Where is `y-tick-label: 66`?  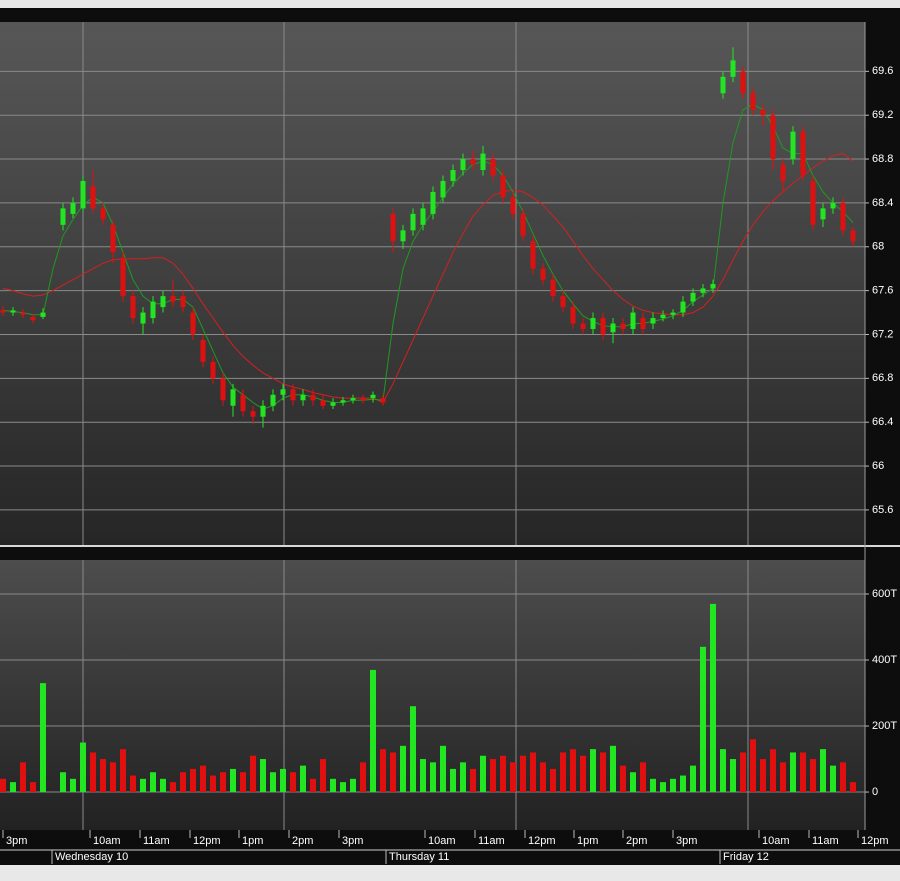 y-tick-label: 66 is located at coordinates (878, 466).